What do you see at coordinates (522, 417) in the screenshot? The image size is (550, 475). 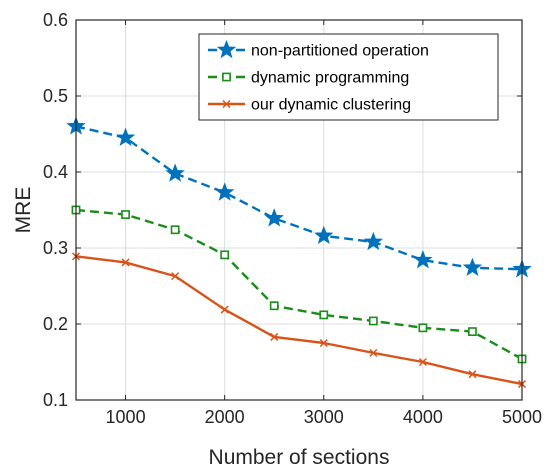 I see `x-tick-label: 5000` at bounding box center [522, 417].